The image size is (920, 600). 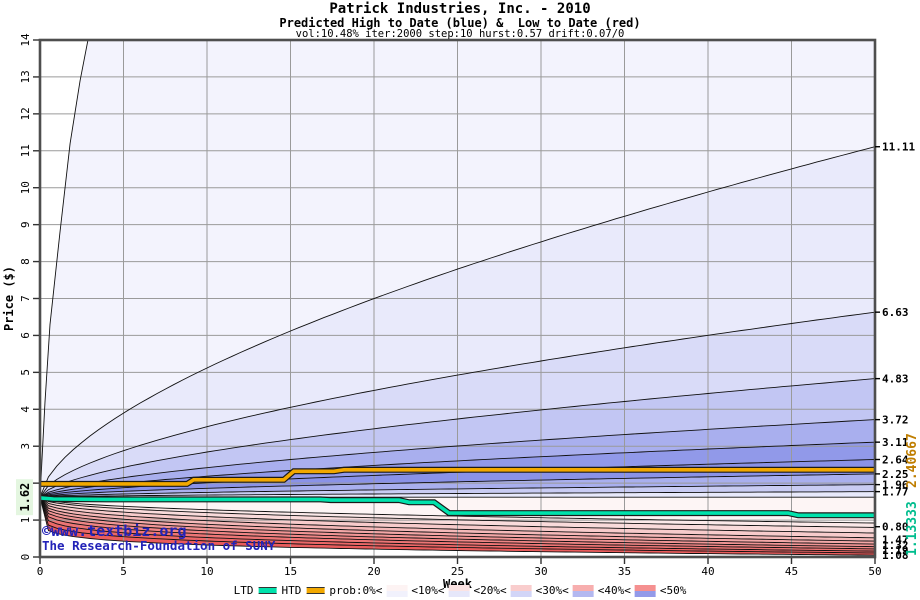 I want to click on y-tick-label: 8, so click(x=25, y=261).